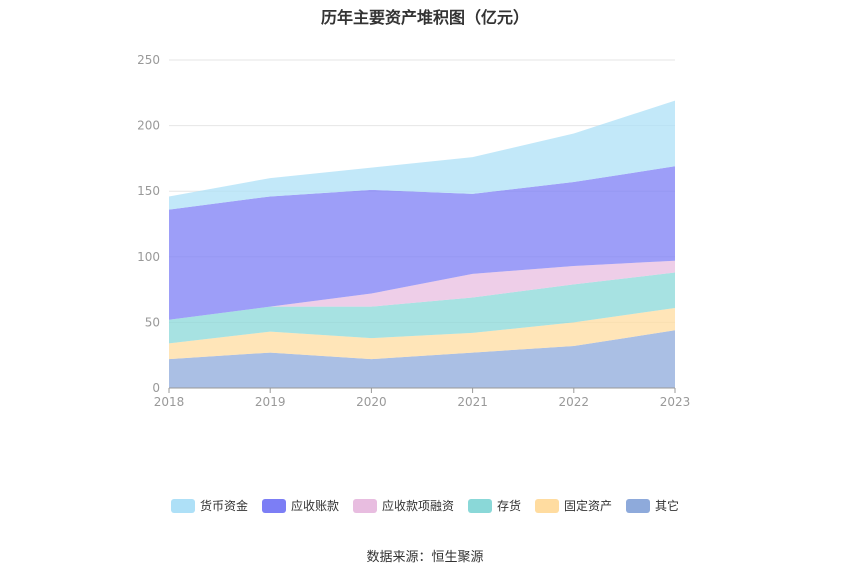 The height and width of the screenshot is (575, 850). What do you see at coordinates (667, 506) in the screenshot?
I see `legend-label: 其它` at bounding box center [667, 506].